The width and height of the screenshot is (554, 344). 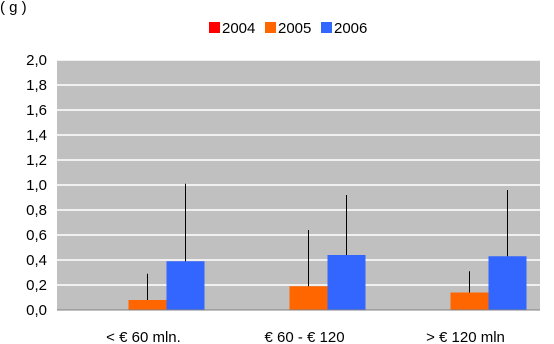 I want to click on y-tick-label: 0,4, so click(x=36, y=260).